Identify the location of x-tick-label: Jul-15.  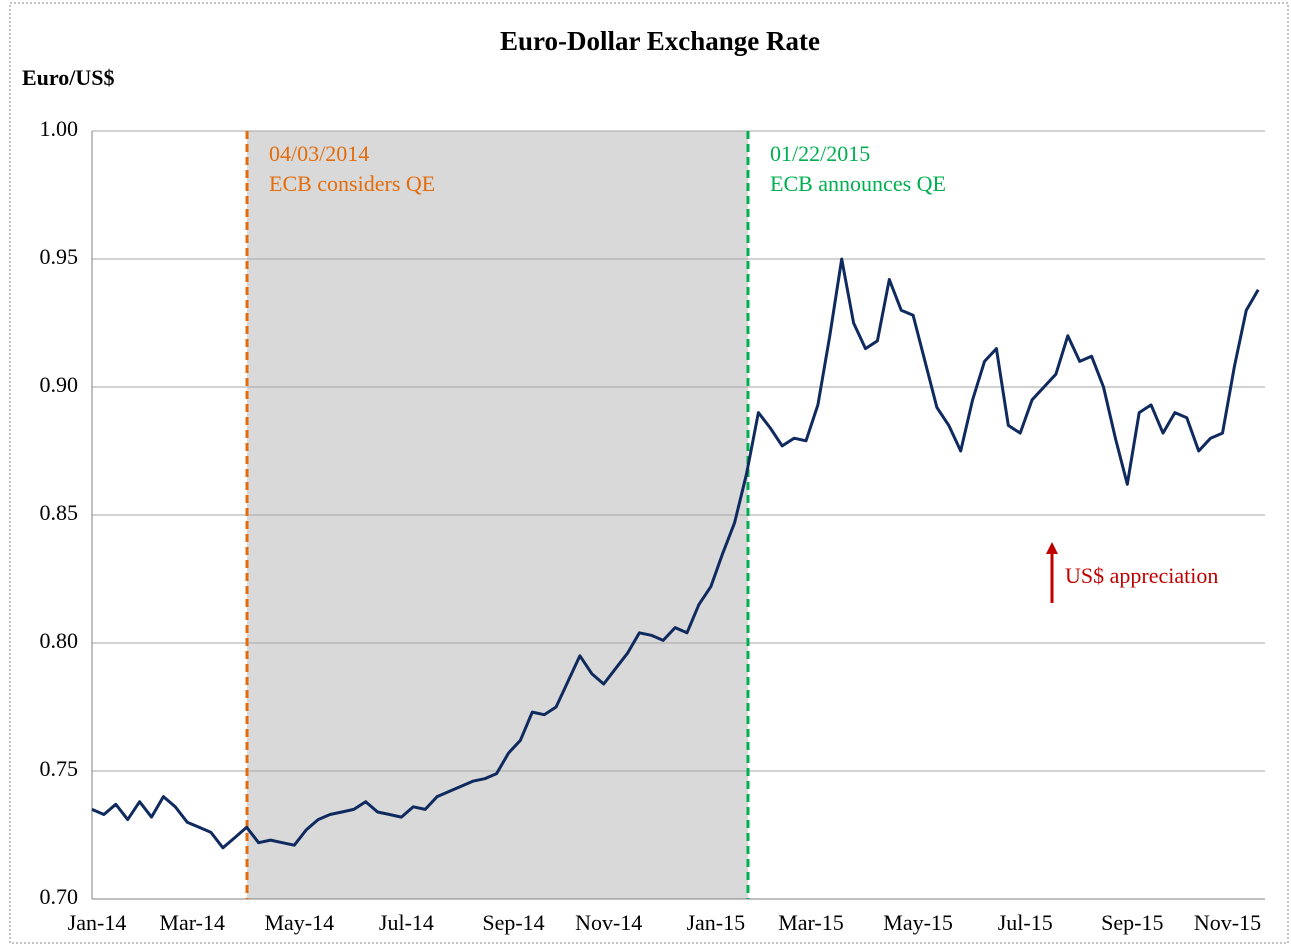
(1025, 922).